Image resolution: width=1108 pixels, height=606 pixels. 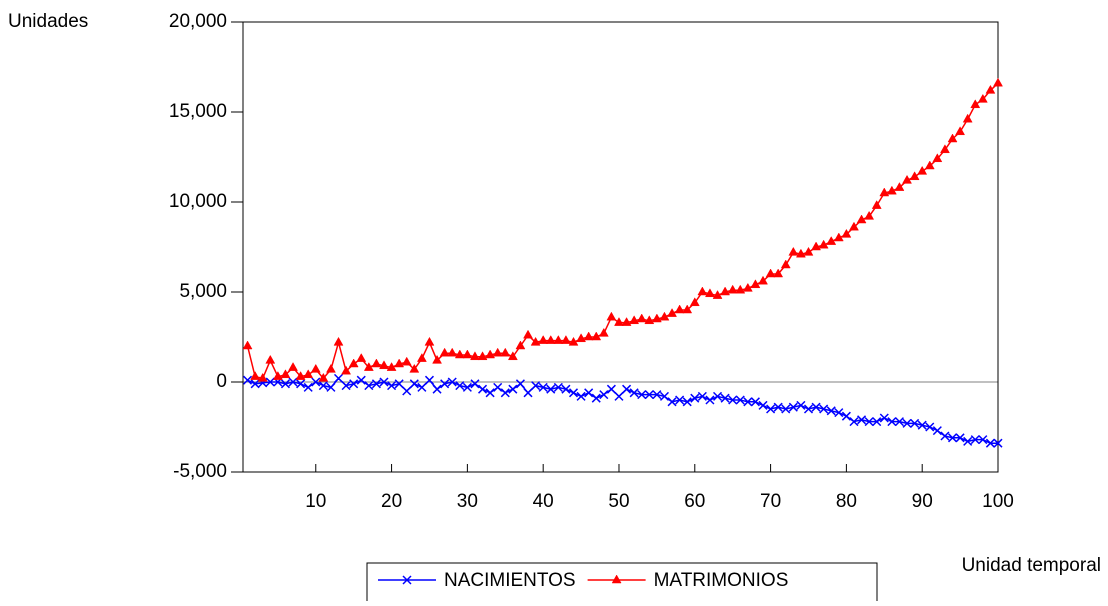 I want to click on y-axis-label: Unidades, so click(x=48, y=21).